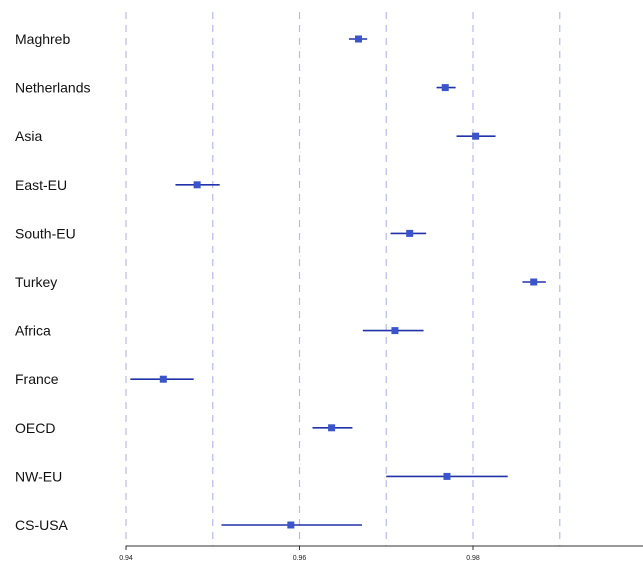 The image size is (643, 568). Describe the element at coordinates (38, 476) in the screenshot. I see `category-label: NW-EU` at that location.